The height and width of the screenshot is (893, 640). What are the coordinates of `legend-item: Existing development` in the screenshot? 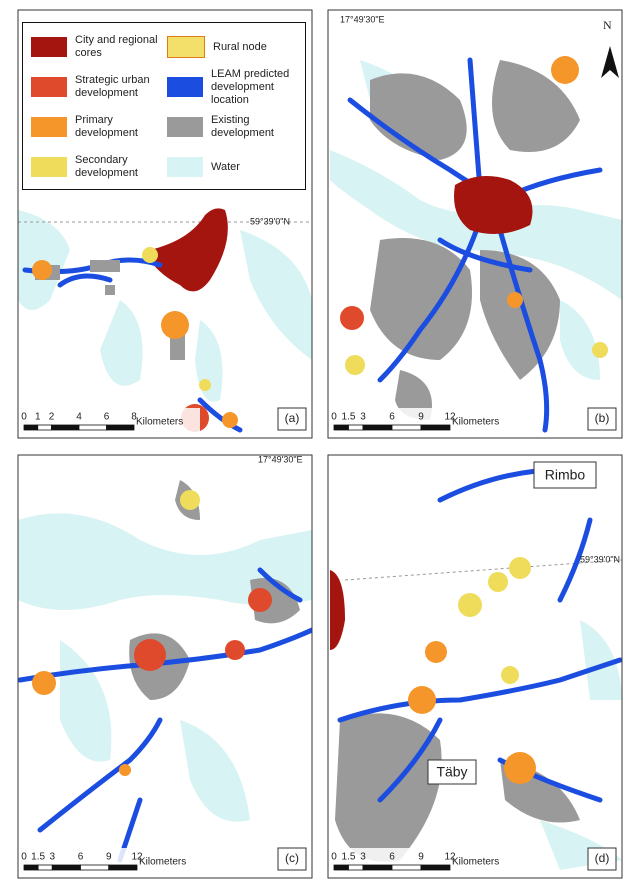 It's located at (237, 127).